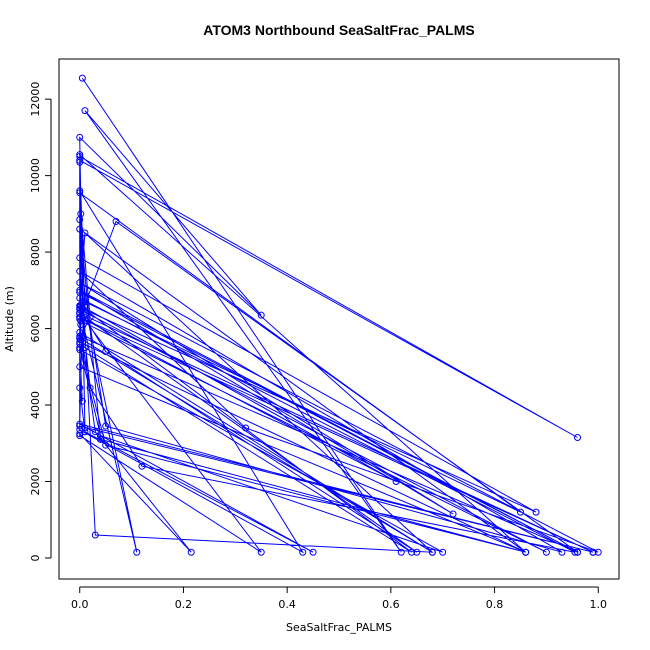 Image resolution: width=650 pixels, height=650 pixels. I want to click on y-axis-label: Altitude (m), so click(9, 319).